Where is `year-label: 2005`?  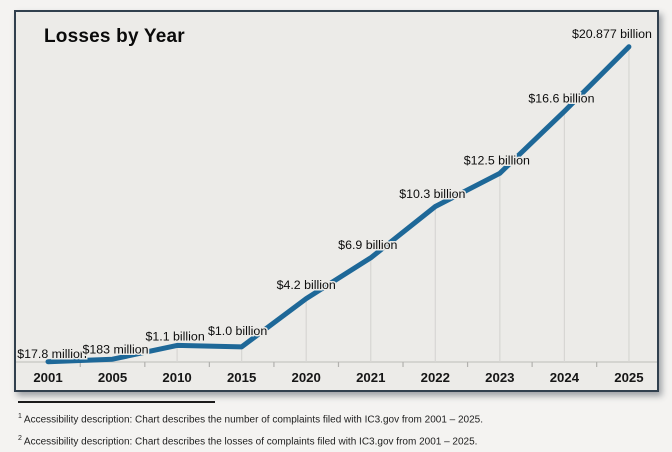
year-label: 2005 is located at coordinates (112, 377).